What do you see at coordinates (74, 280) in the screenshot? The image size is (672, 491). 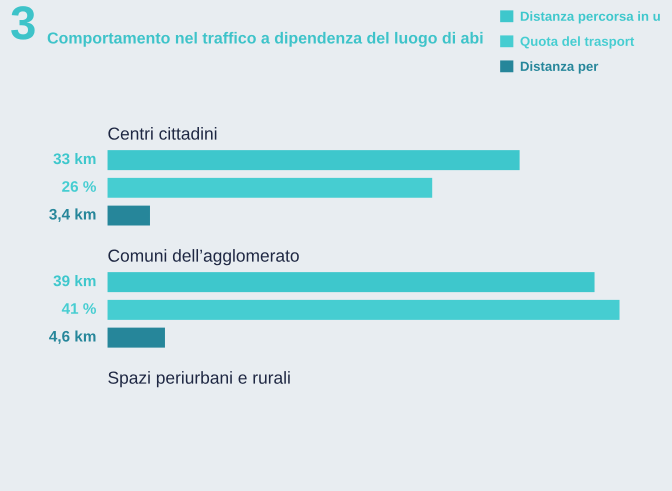 I see `data-label: 39 km` at bounding box center [74, 280].